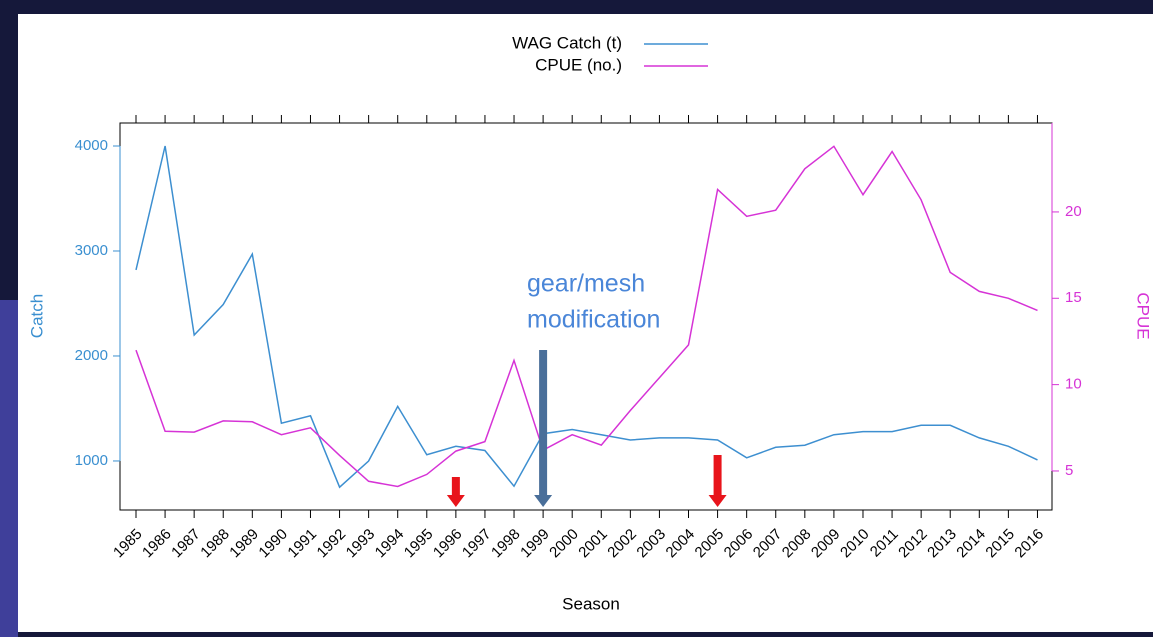 This screenshot has height=637, width=1153. Describe the element at coordinates (91, 355) in the screenshot. I see `y-tick-label: 2000` at that location.